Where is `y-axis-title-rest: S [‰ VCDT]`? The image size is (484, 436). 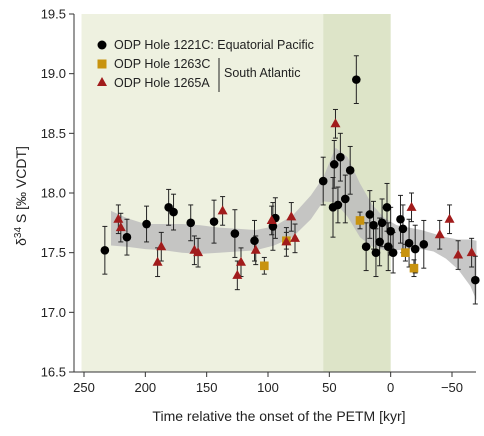 y-axis-title-rest: S [‰ VCDT] is located at coordinates (21, 186).